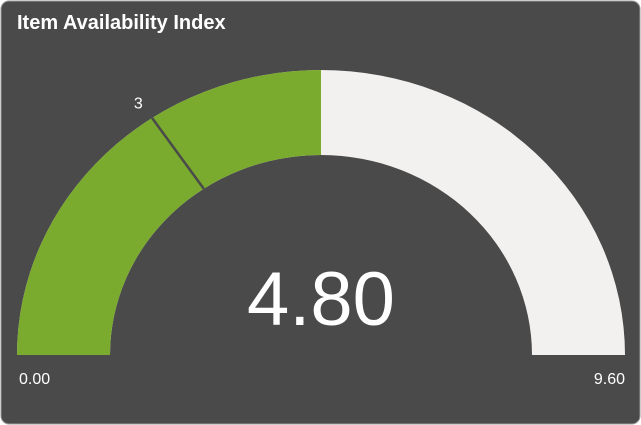 Image resolution: width=641 pixels, height=425 pixels. What do you see at coordinates (178, 153) in the screenshot?
I see `threshold-marker` at bounding box center [178, 153].